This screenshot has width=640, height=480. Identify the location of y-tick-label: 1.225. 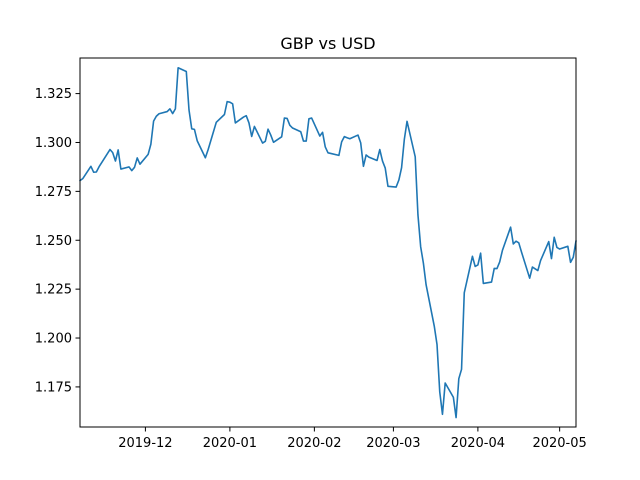
(53, 290).